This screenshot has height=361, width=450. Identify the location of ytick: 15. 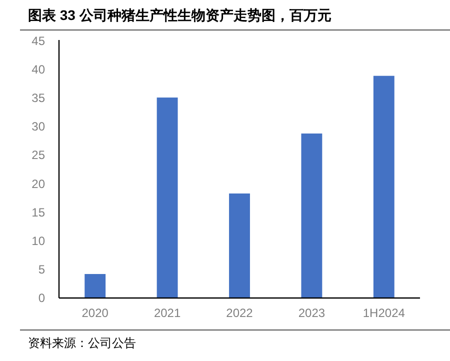
(38, 212).